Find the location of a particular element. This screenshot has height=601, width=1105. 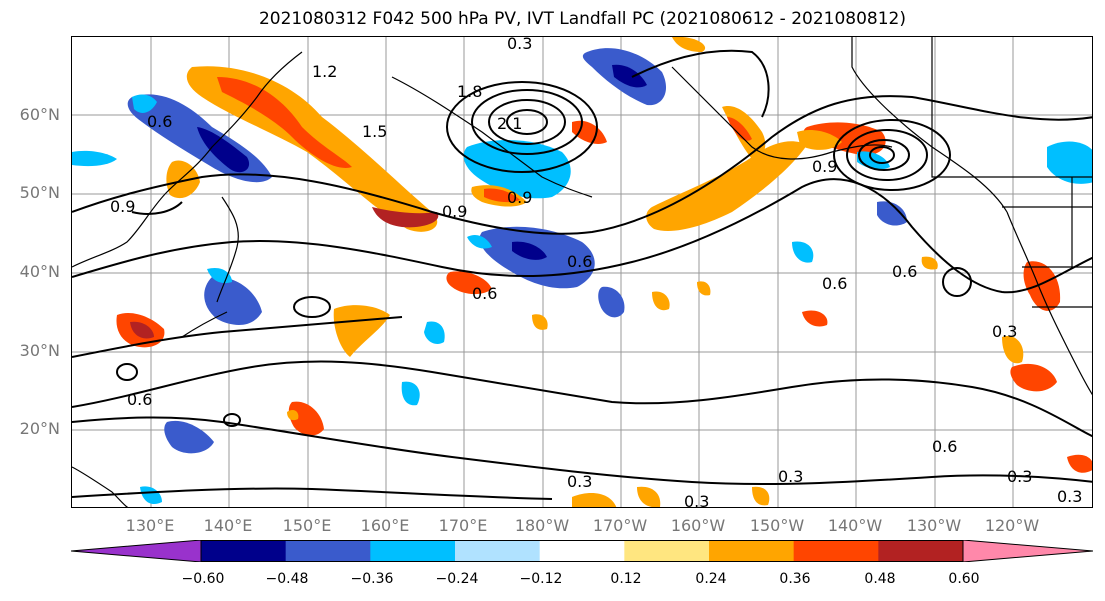

colorbar-extend-low is located at coordinates (136, 551).